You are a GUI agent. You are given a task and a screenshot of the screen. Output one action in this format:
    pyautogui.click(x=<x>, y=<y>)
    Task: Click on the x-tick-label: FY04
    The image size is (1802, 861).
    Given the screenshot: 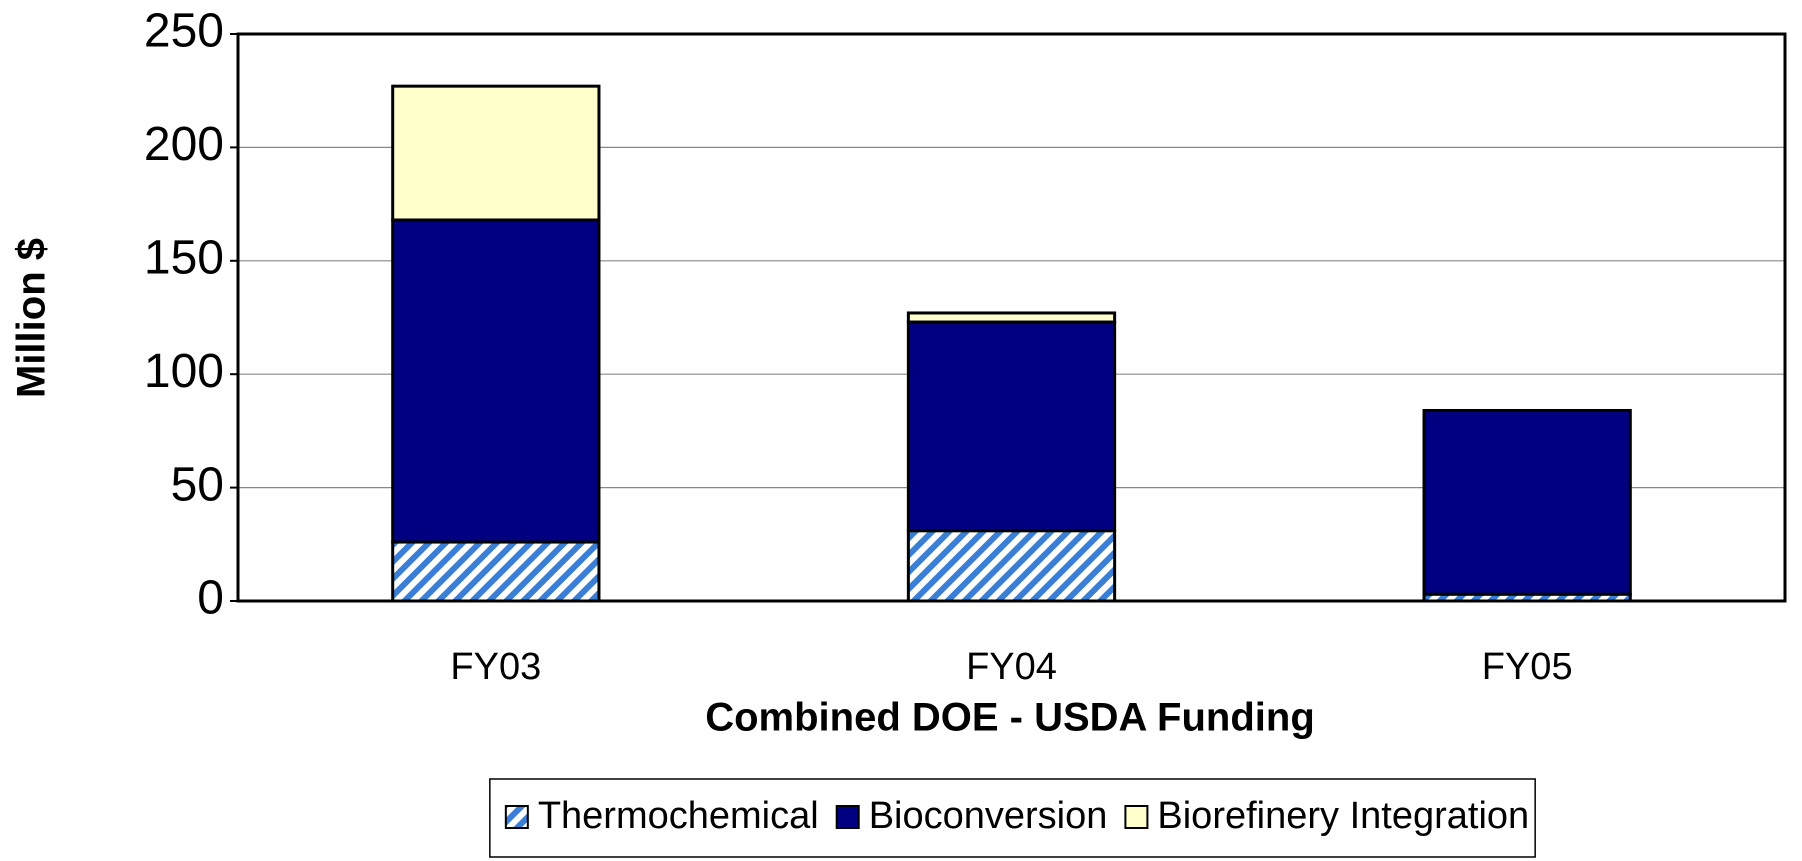 What is the action you would take?
    pyautogui.click(x=1011, y=667)
    